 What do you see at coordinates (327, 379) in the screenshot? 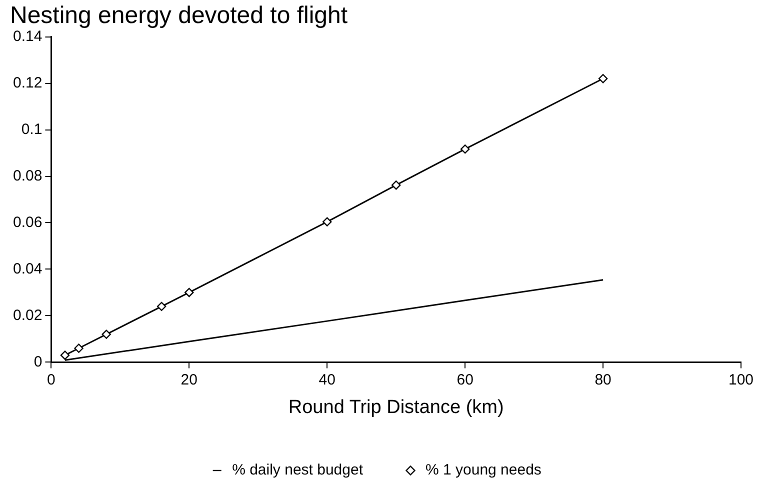
I see `x-tick-label: 40` at bounding box center [327, 379].